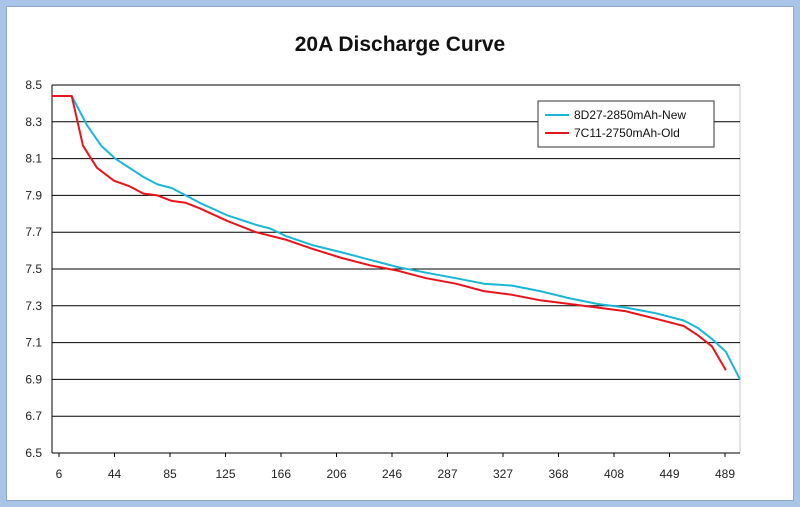 The height and width of the screenshot is (507, 800). I want to click on chart-title: 20A Discharge Curve, so click(400, 44).